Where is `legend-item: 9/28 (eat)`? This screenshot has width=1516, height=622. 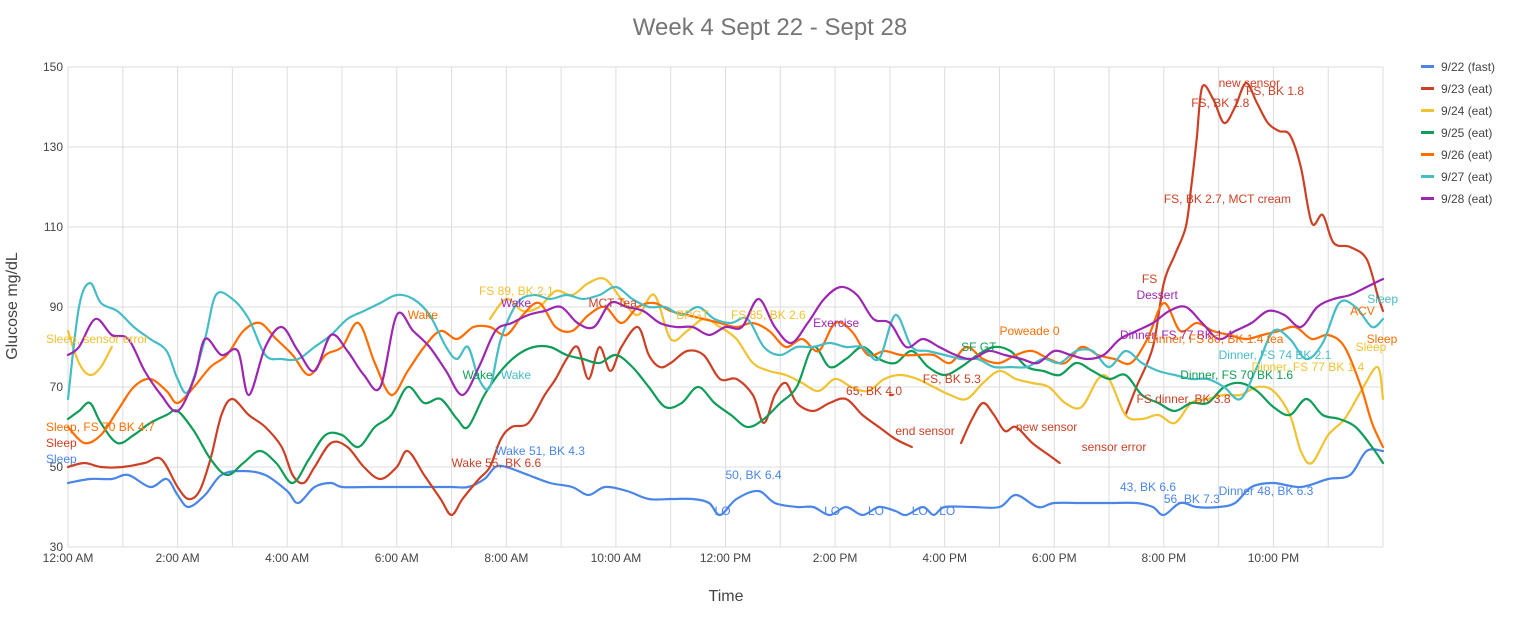
legend-item: 9/28 (eat) is located at coordinates (1456, 199).